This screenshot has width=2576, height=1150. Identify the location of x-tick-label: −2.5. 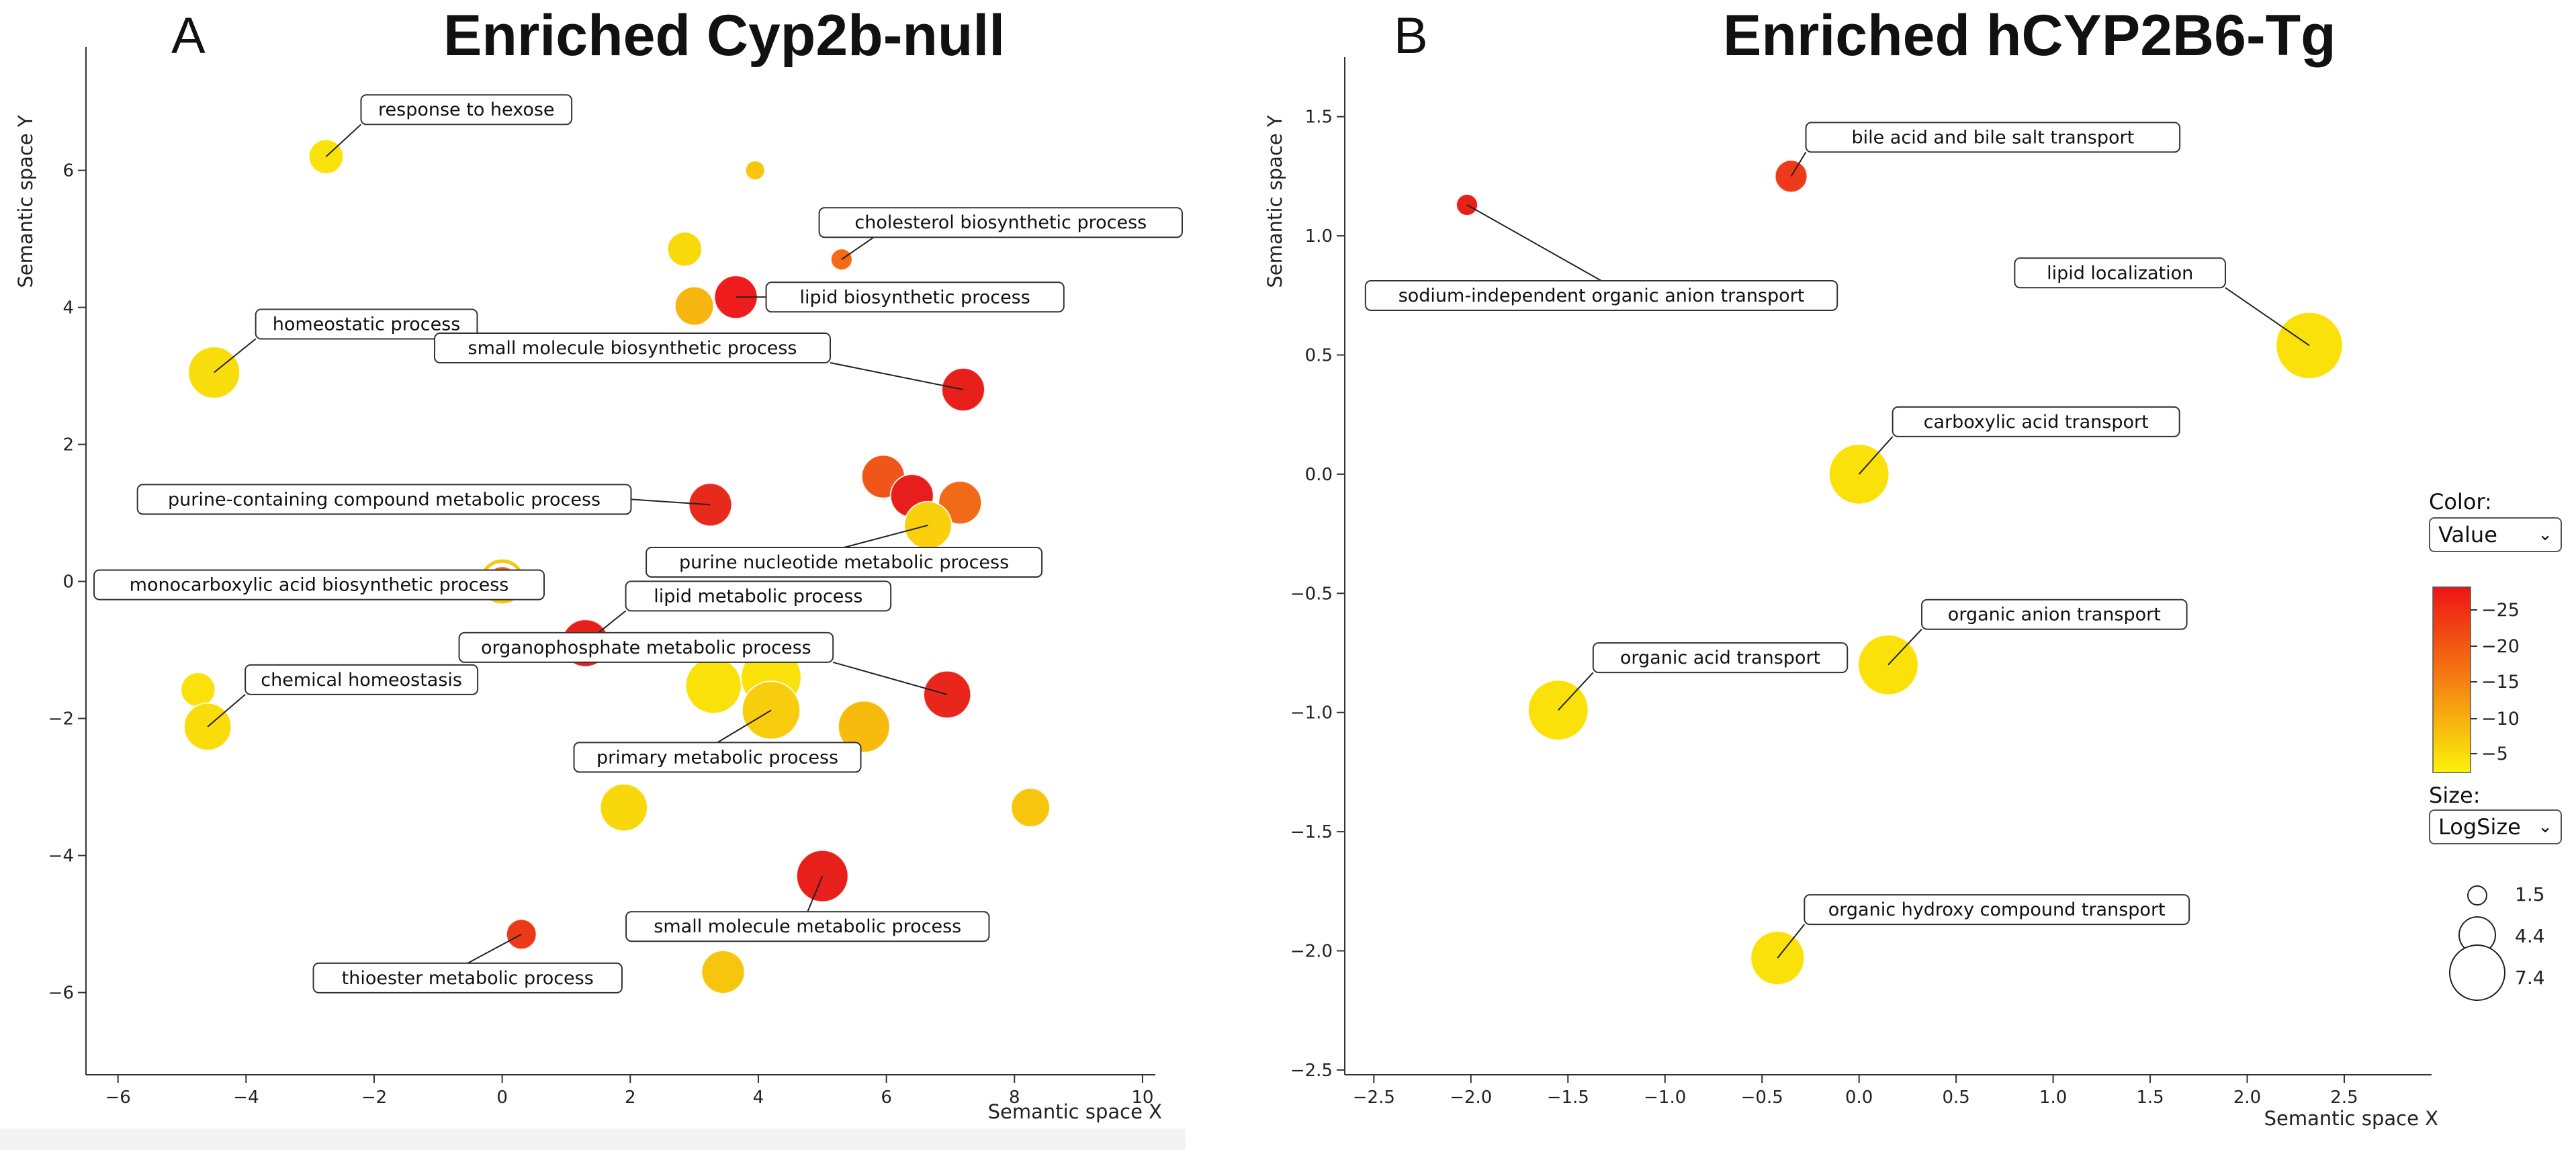
(1374, 1098).